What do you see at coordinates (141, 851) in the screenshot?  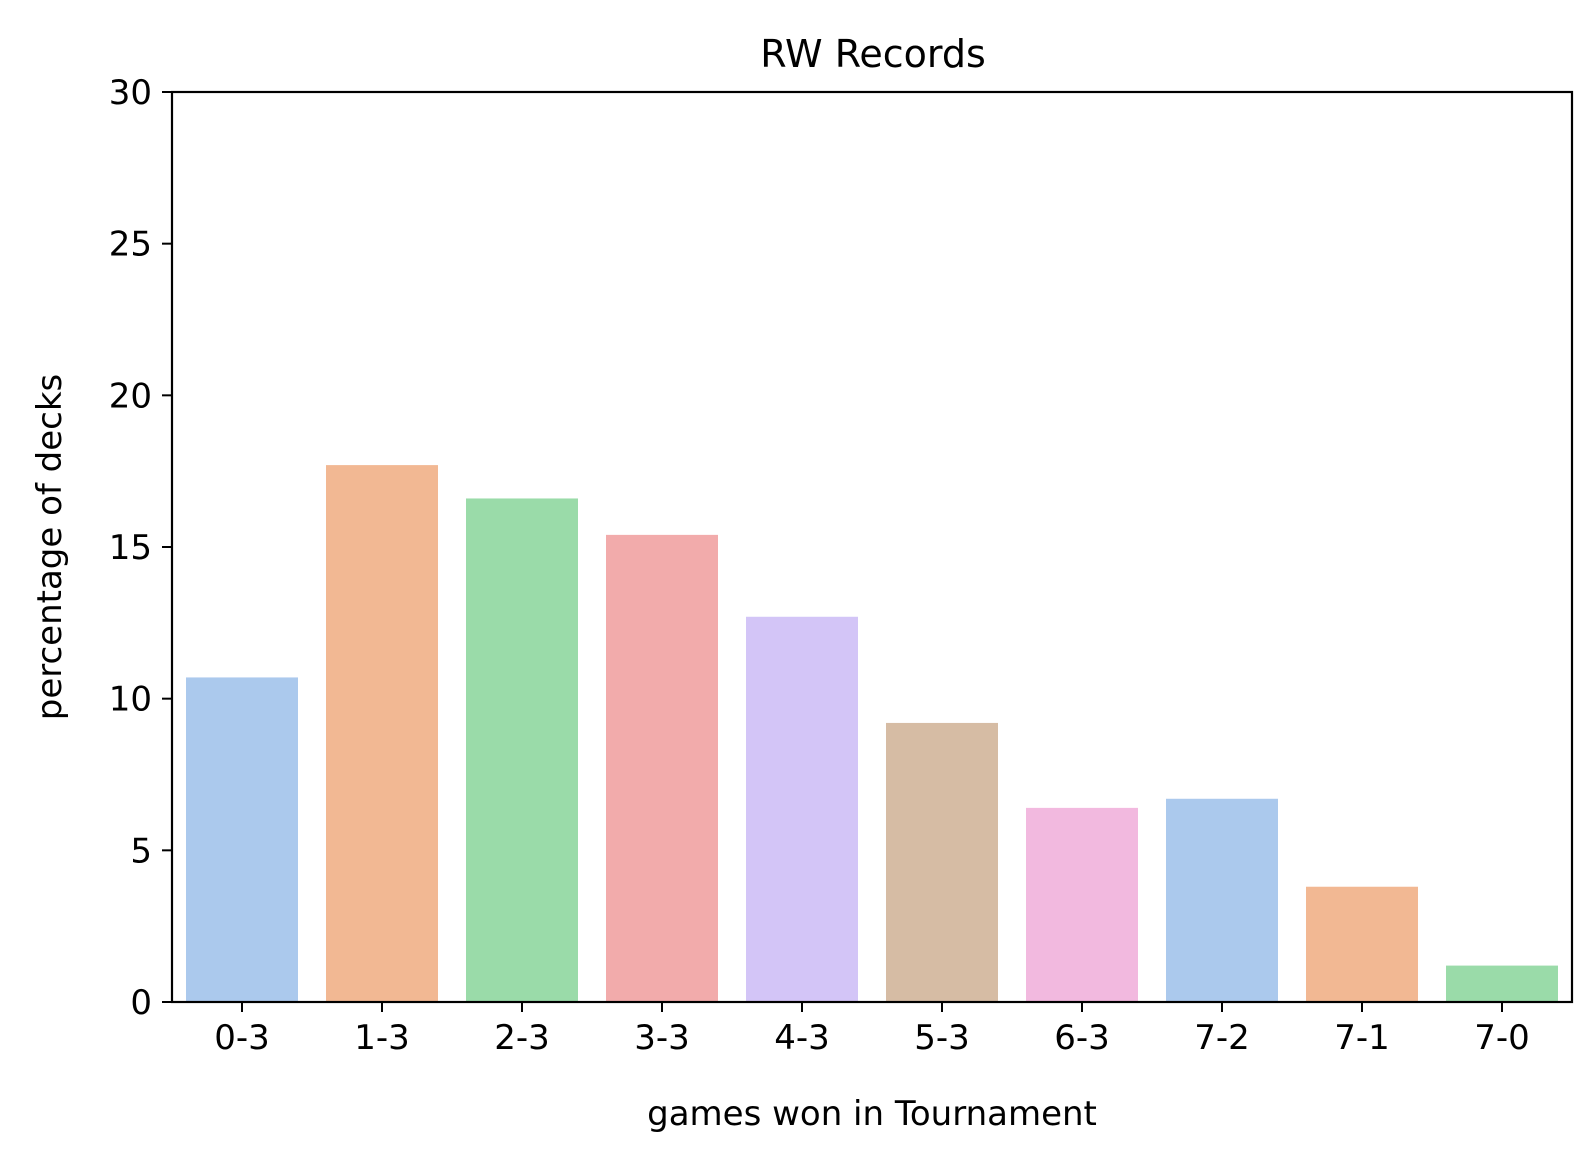 I see `y-tick-label: 5` at bounding box center [141, 851].